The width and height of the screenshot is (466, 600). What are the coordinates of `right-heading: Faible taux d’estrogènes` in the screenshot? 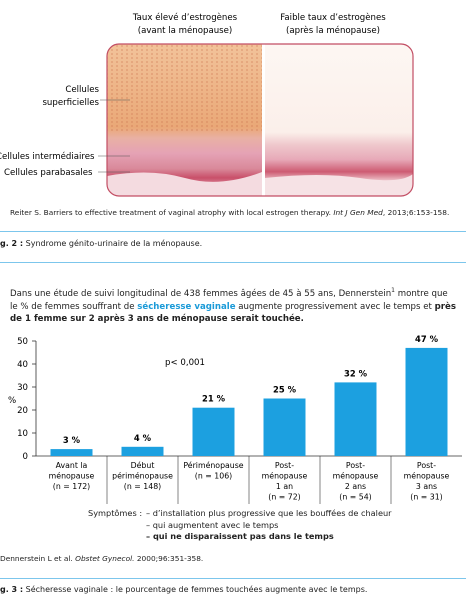 It's located at (333, 17).